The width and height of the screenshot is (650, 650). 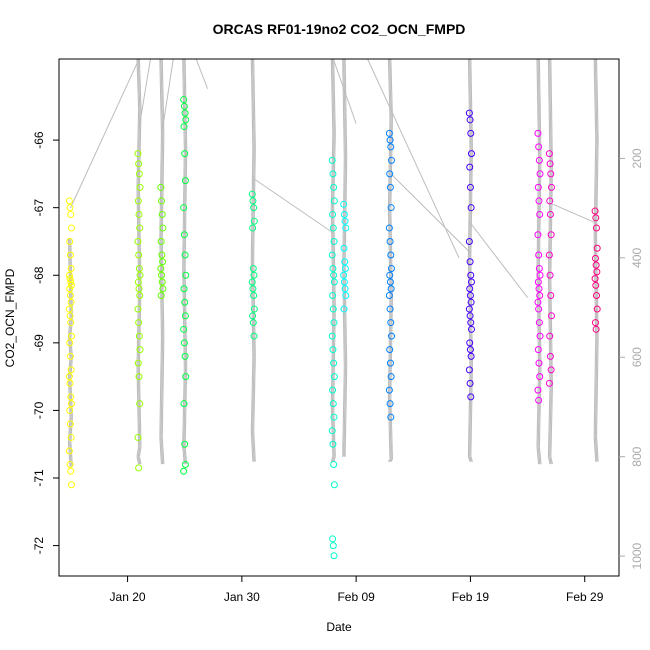 What do you see at coordinates (631, 358) in the screenshot?
I see `right-axis: 200 400 600 800 1000` at bounding box center [631, 358].